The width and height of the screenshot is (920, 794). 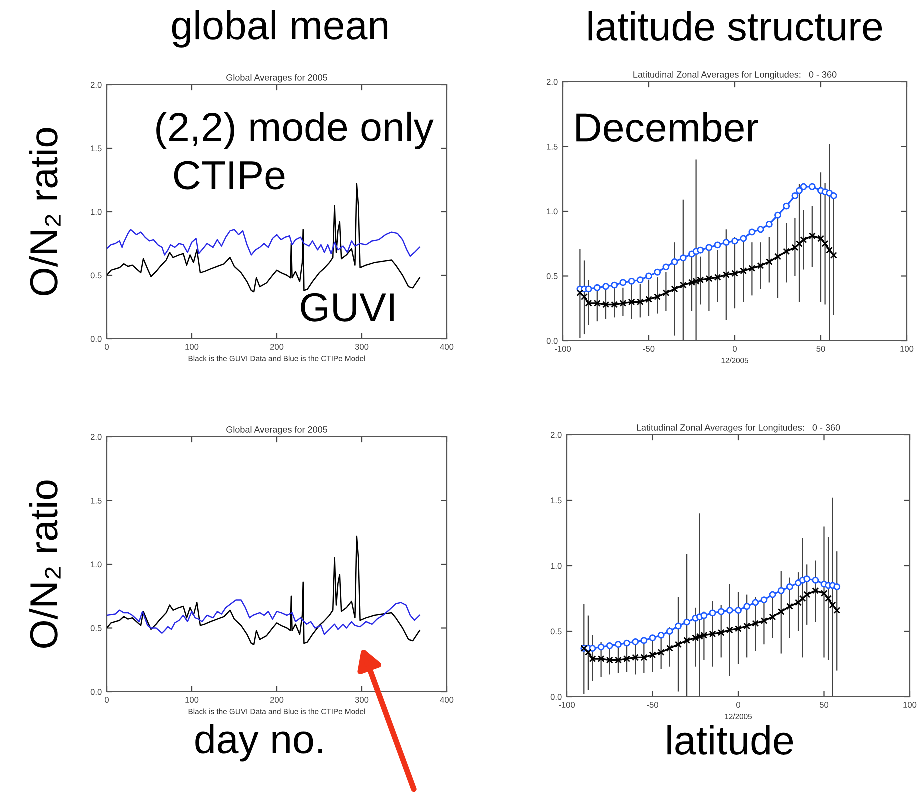 What do you see at coordinates (347, 307) in the screenshot?
I see `annotation: GUVI` at bounding box center [347, 307].